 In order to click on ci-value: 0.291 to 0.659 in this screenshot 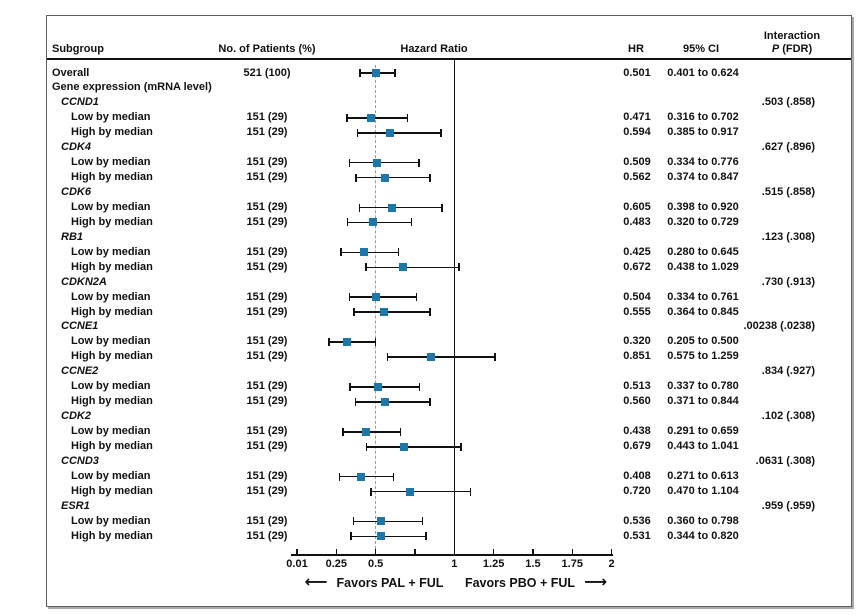, I will do `click(703, 431)`.